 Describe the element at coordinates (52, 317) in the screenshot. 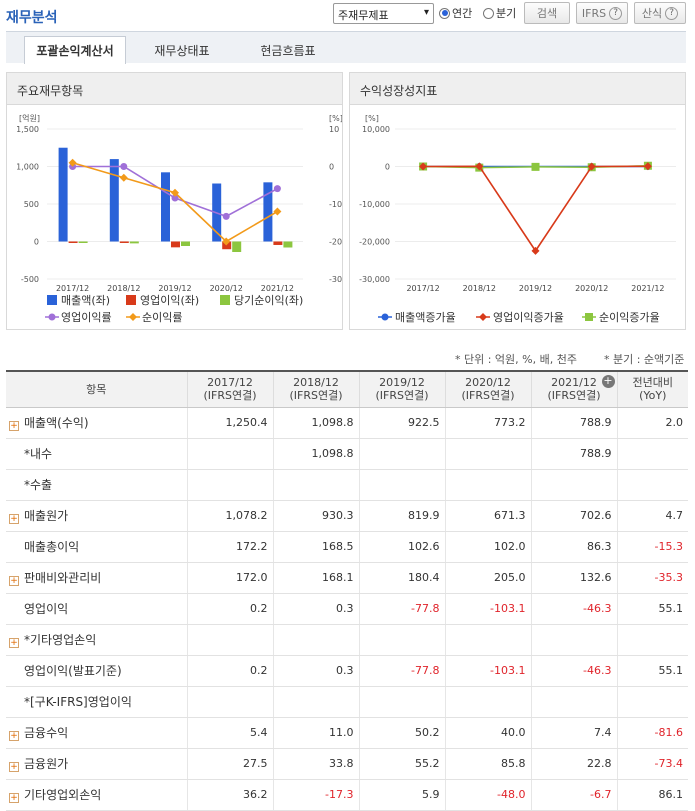

I see `legend-marker` at that location.